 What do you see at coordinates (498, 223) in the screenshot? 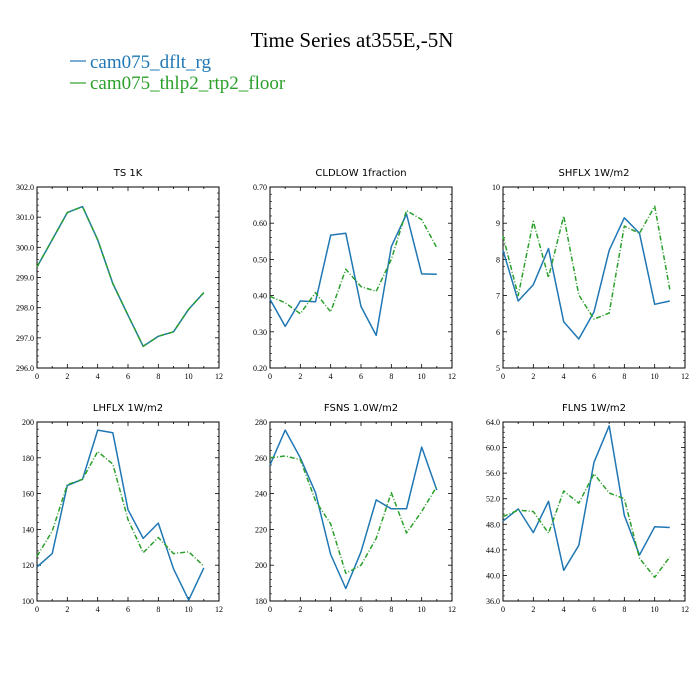
I see `y-tick-label: 9` at bounding box center [498, 223].